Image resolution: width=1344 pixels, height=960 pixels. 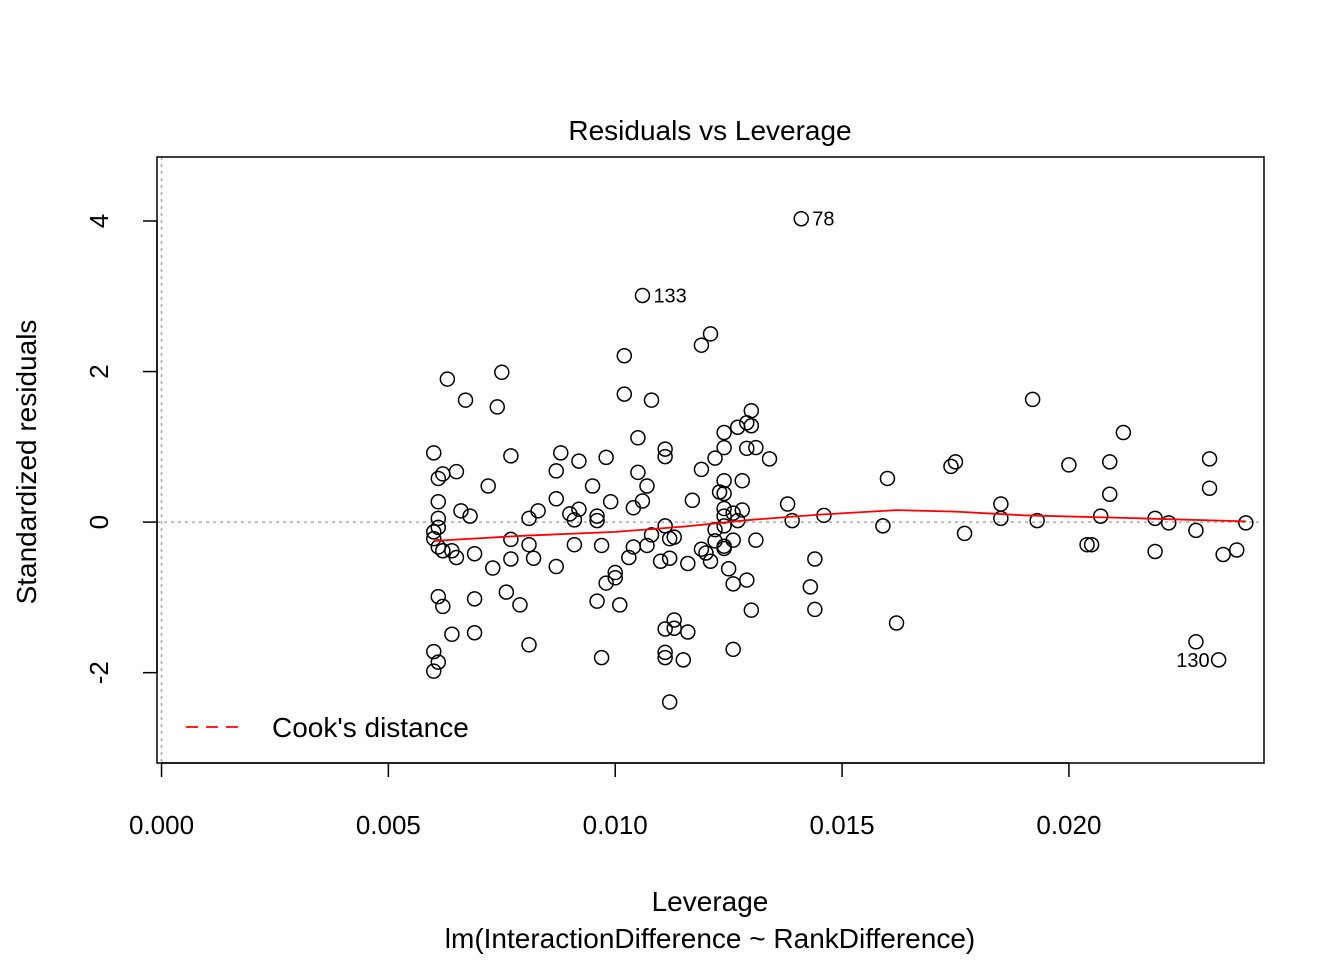 What do you see at coordinates (615, 825) in the screenshot?
I see `x-tick-label: 0.010` at bounding box center [615, 825].